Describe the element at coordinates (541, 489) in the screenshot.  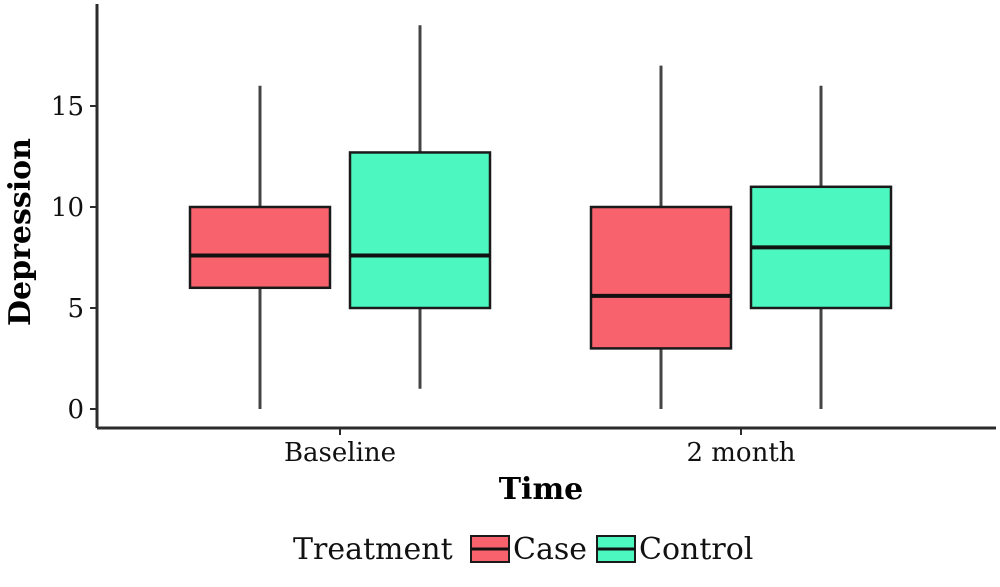
I see `x-axis-title: Time` at that location.